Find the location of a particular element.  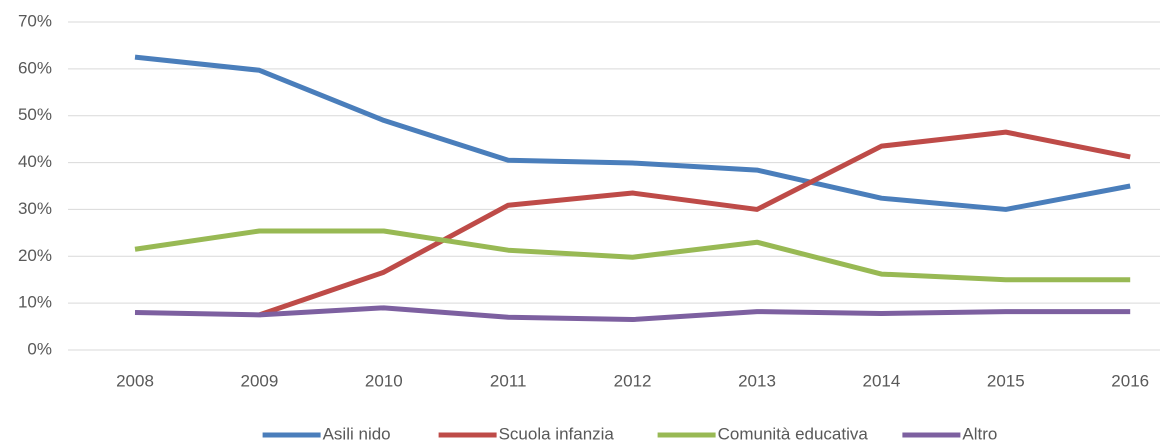

x-tick-label: 2011 is located at coordinates (508, 380).